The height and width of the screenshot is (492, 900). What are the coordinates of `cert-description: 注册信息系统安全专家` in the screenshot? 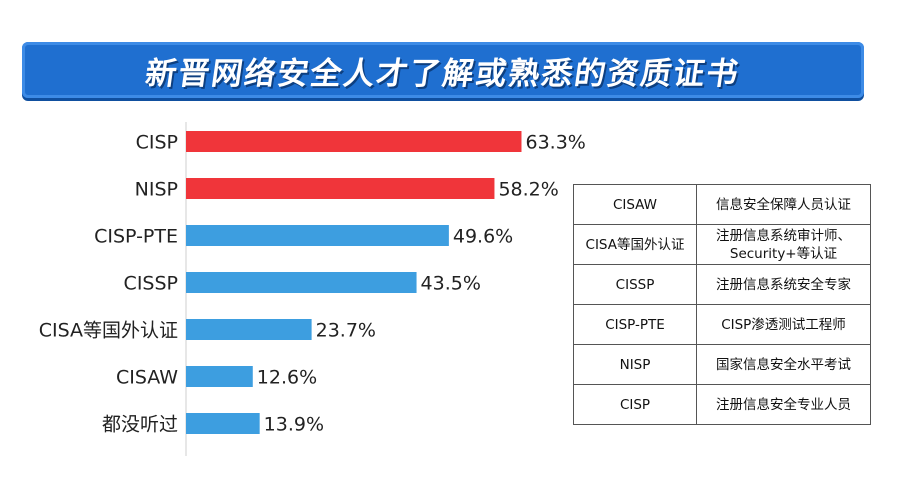 It's located at (783, 284).